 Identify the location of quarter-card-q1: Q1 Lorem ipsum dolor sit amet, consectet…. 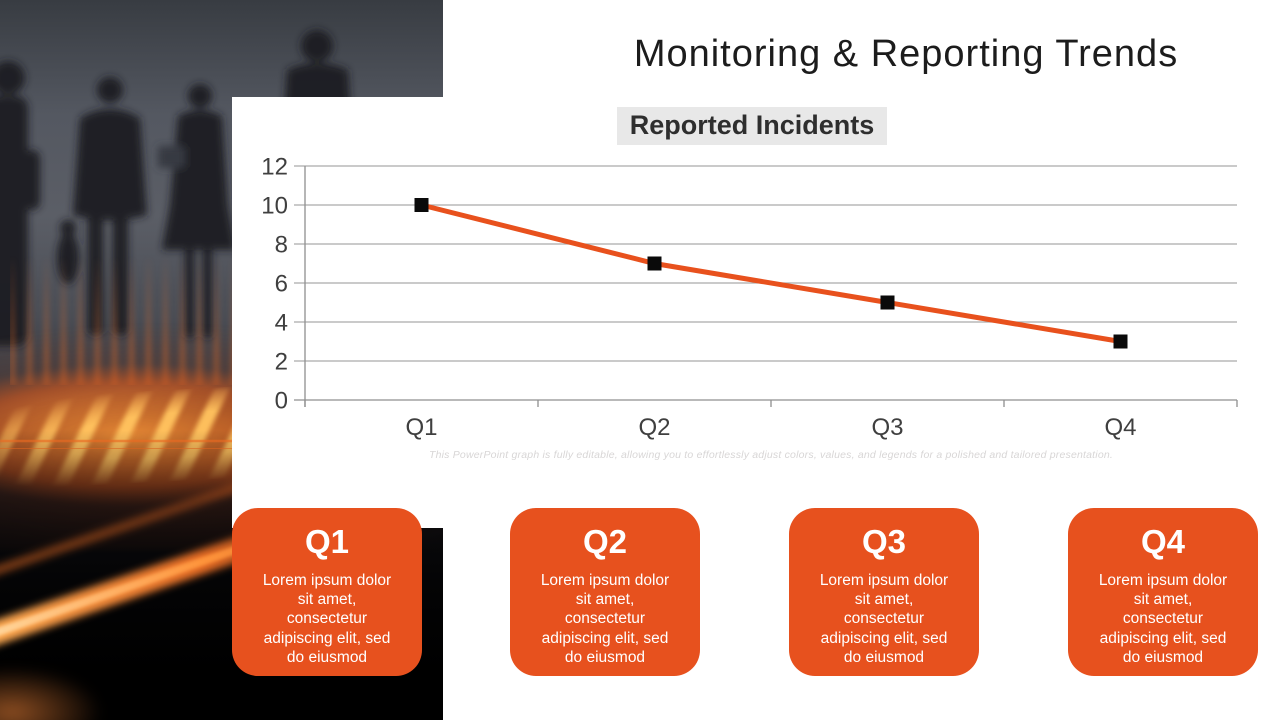
(327, 592).